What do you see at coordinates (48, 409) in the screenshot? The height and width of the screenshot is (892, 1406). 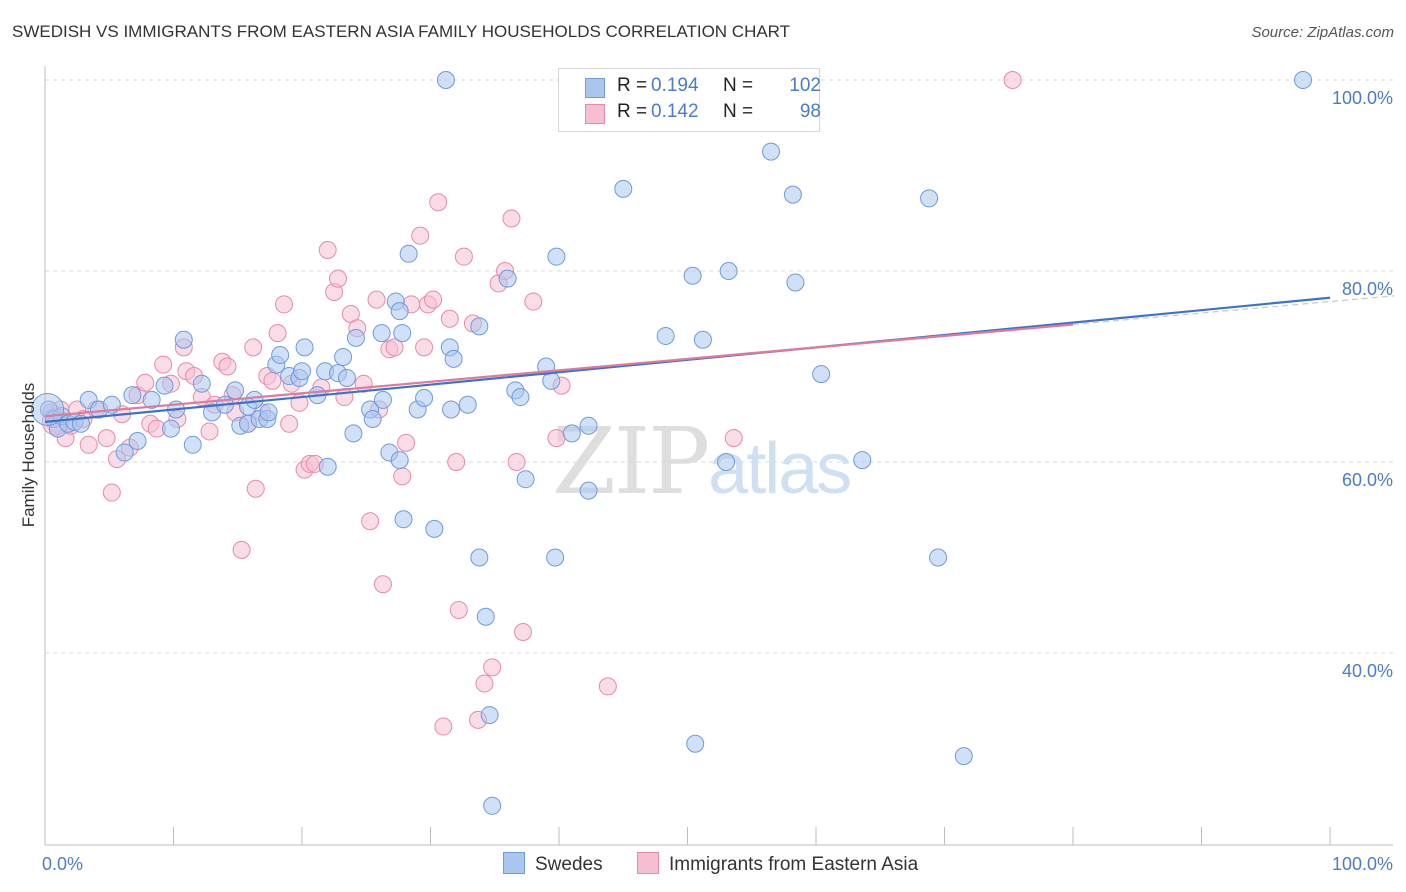 I see `swedes-point-cluster` at bounding box center [48, 409].